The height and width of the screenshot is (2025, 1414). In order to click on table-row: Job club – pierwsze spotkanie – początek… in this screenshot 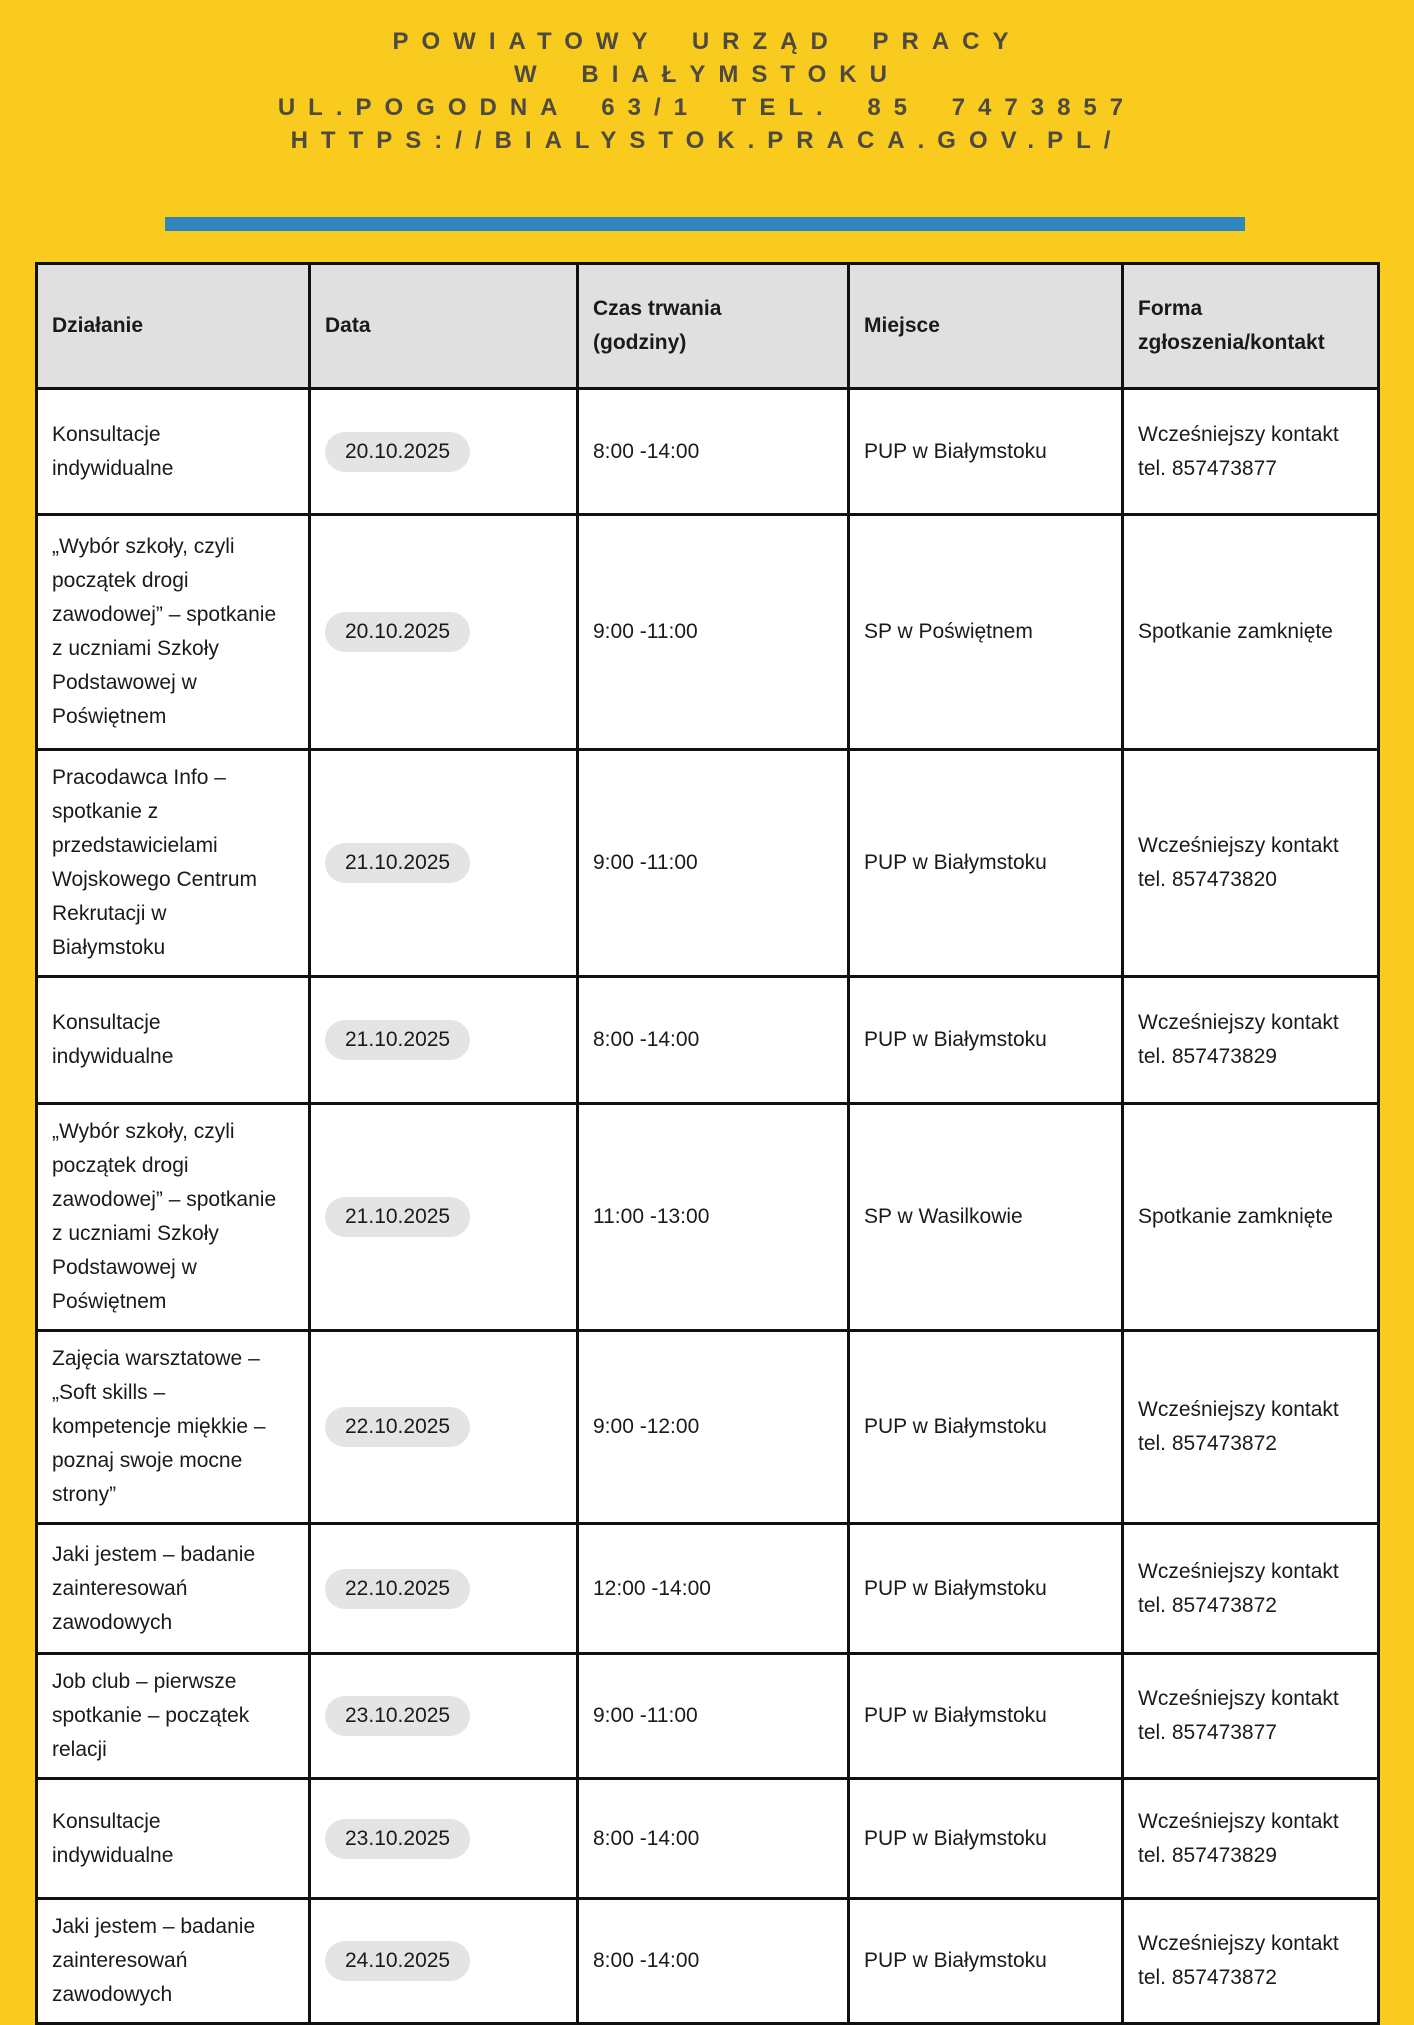, I will do `click(707, 1716)`.